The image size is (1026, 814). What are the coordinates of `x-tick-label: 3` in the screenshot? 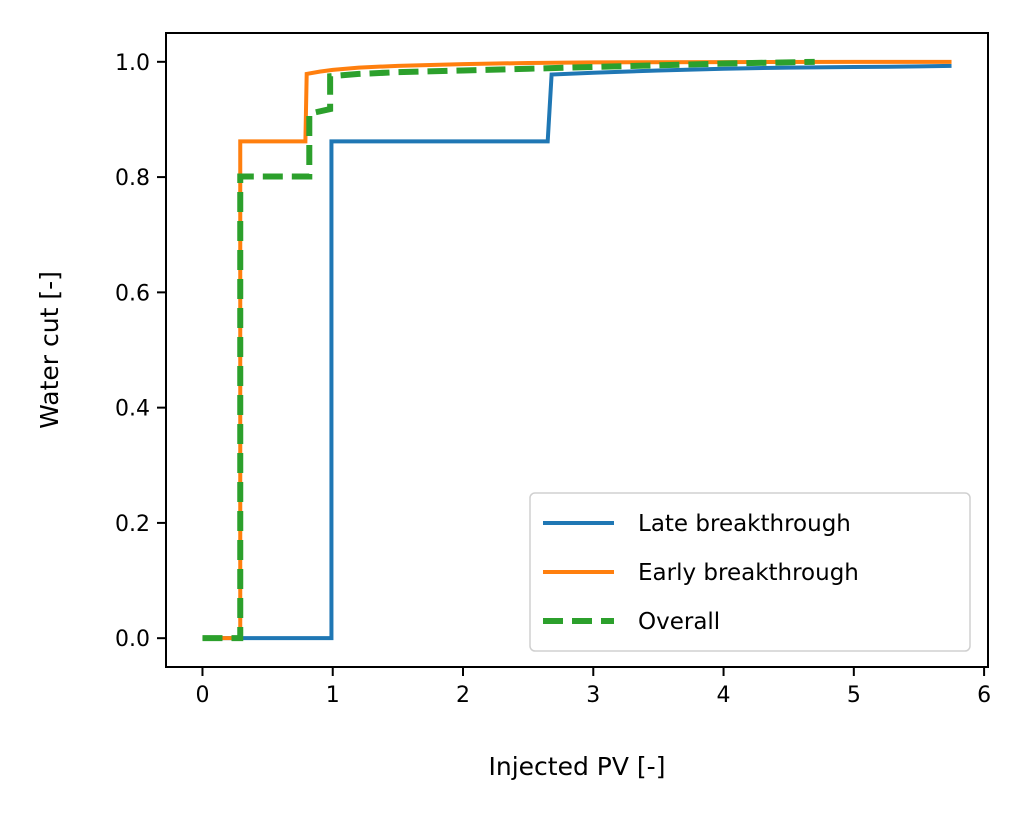 It's located at (593, 695).